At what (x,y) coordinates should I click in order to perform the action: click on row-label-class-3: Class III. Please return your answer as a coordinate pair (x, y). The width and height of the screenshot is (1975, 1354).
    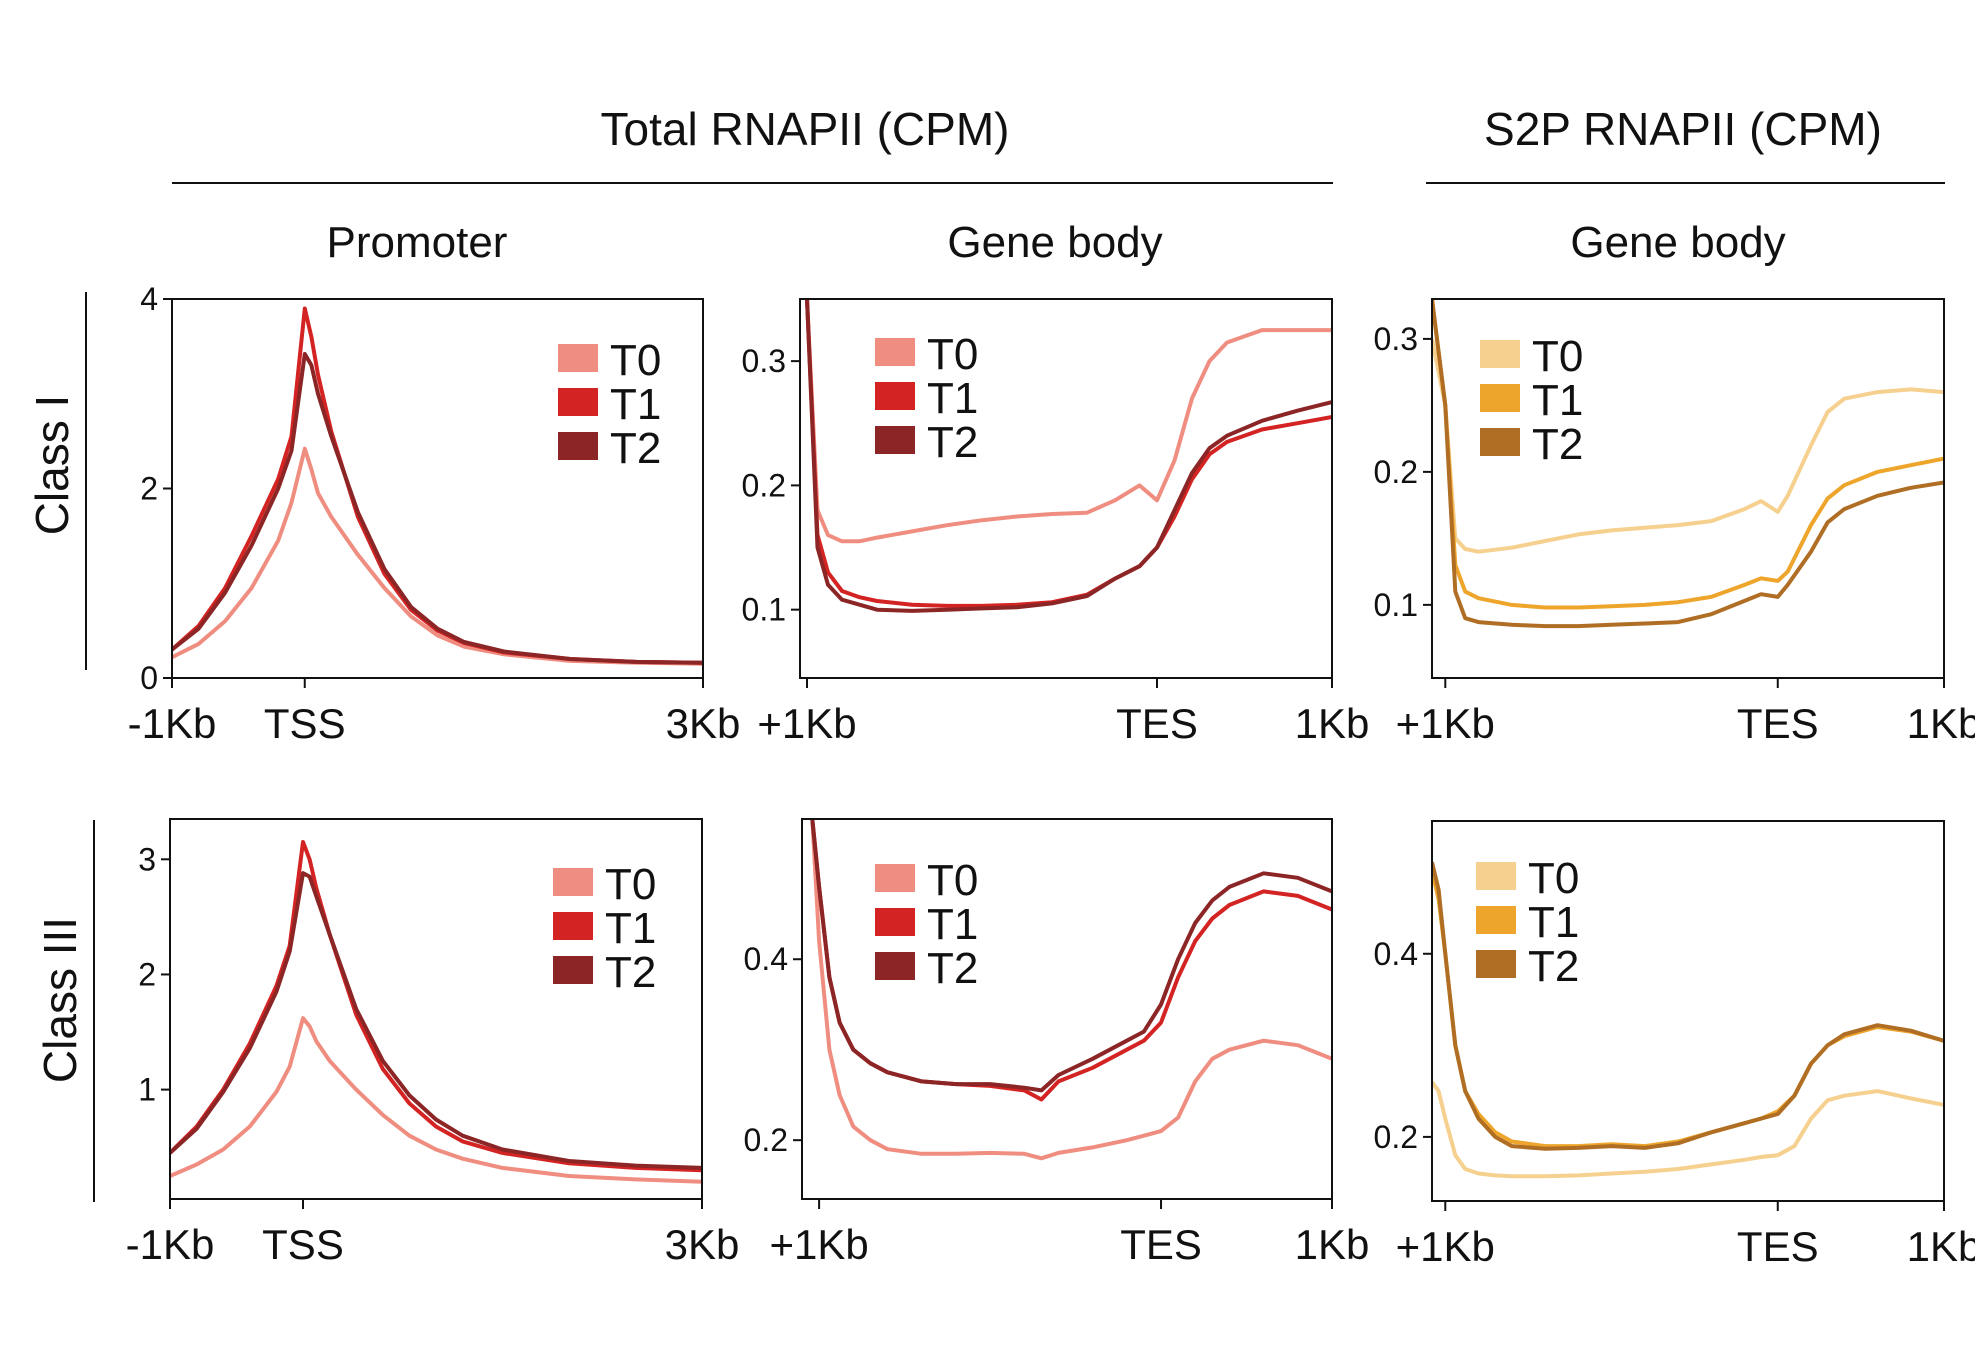
    Looking at the image, I should click on (60, 1000).